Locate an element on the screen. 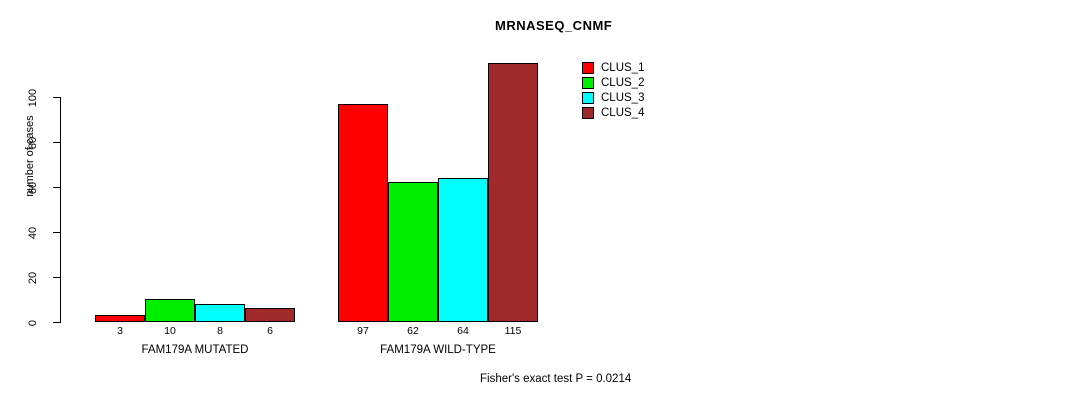 The width and height of the screenshot is (1090, 400). bar-value-g2-clus2: 62 is located at coordinates (413, 331).